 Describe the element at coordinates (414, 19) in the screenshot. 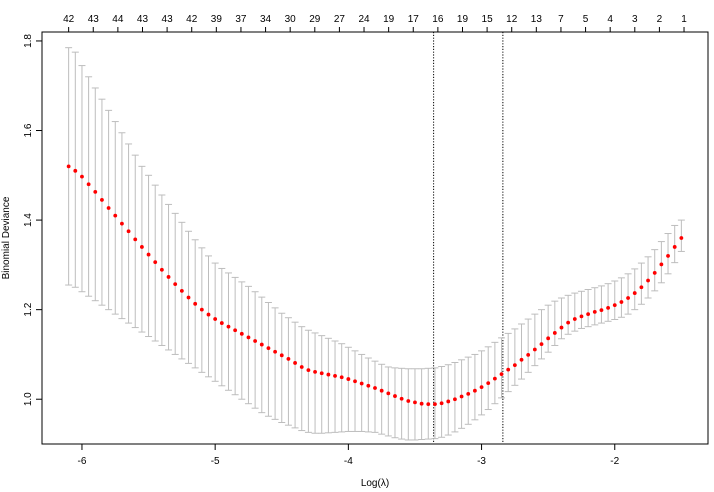

I see `top-tick-label-14: 17` at that location.